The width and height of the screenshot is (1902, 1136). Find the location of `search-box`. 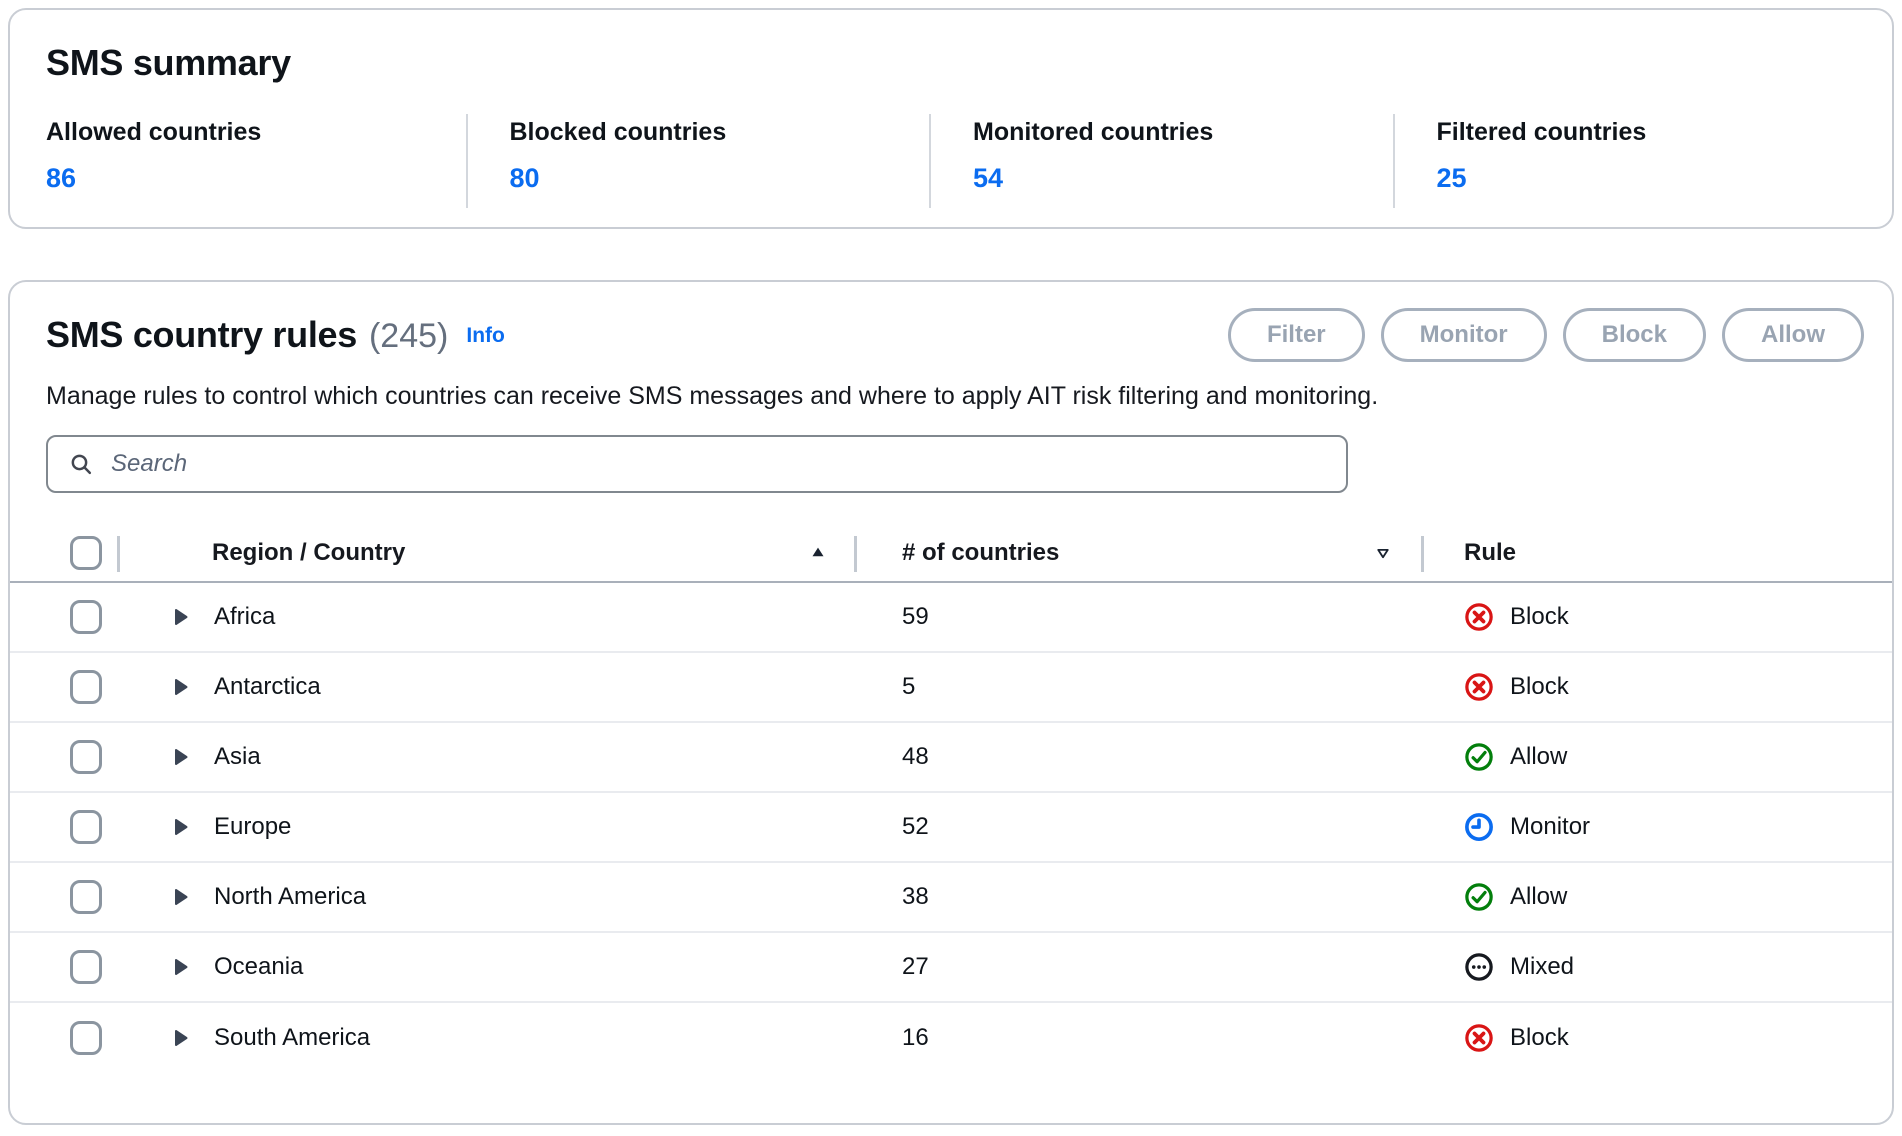

search-box is located at coordinates (697, 464).